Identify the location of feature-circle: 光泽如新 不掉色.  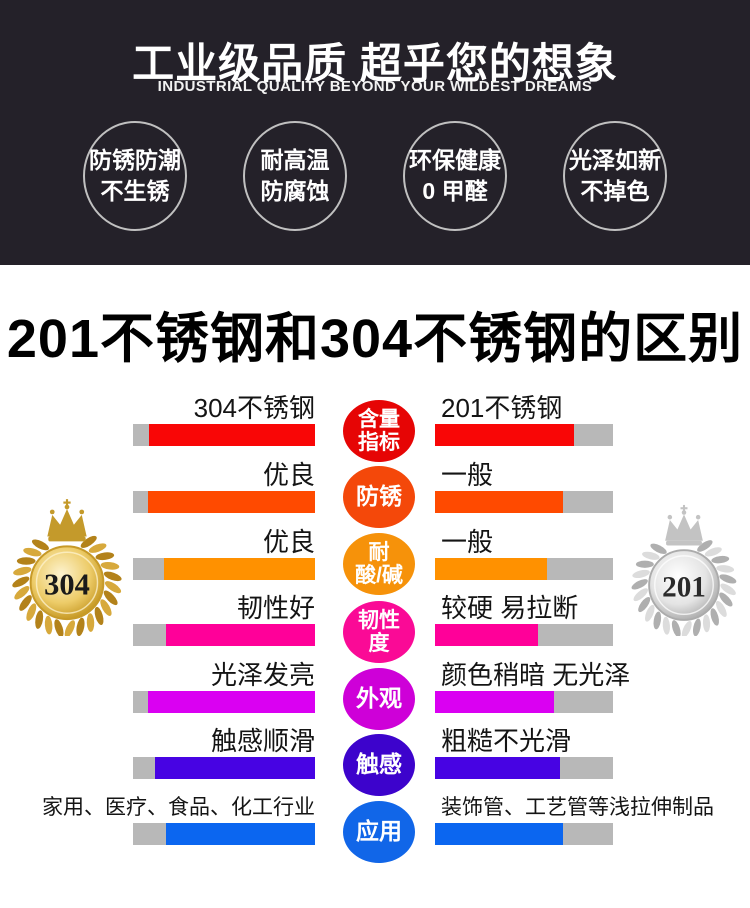
(615, 176).